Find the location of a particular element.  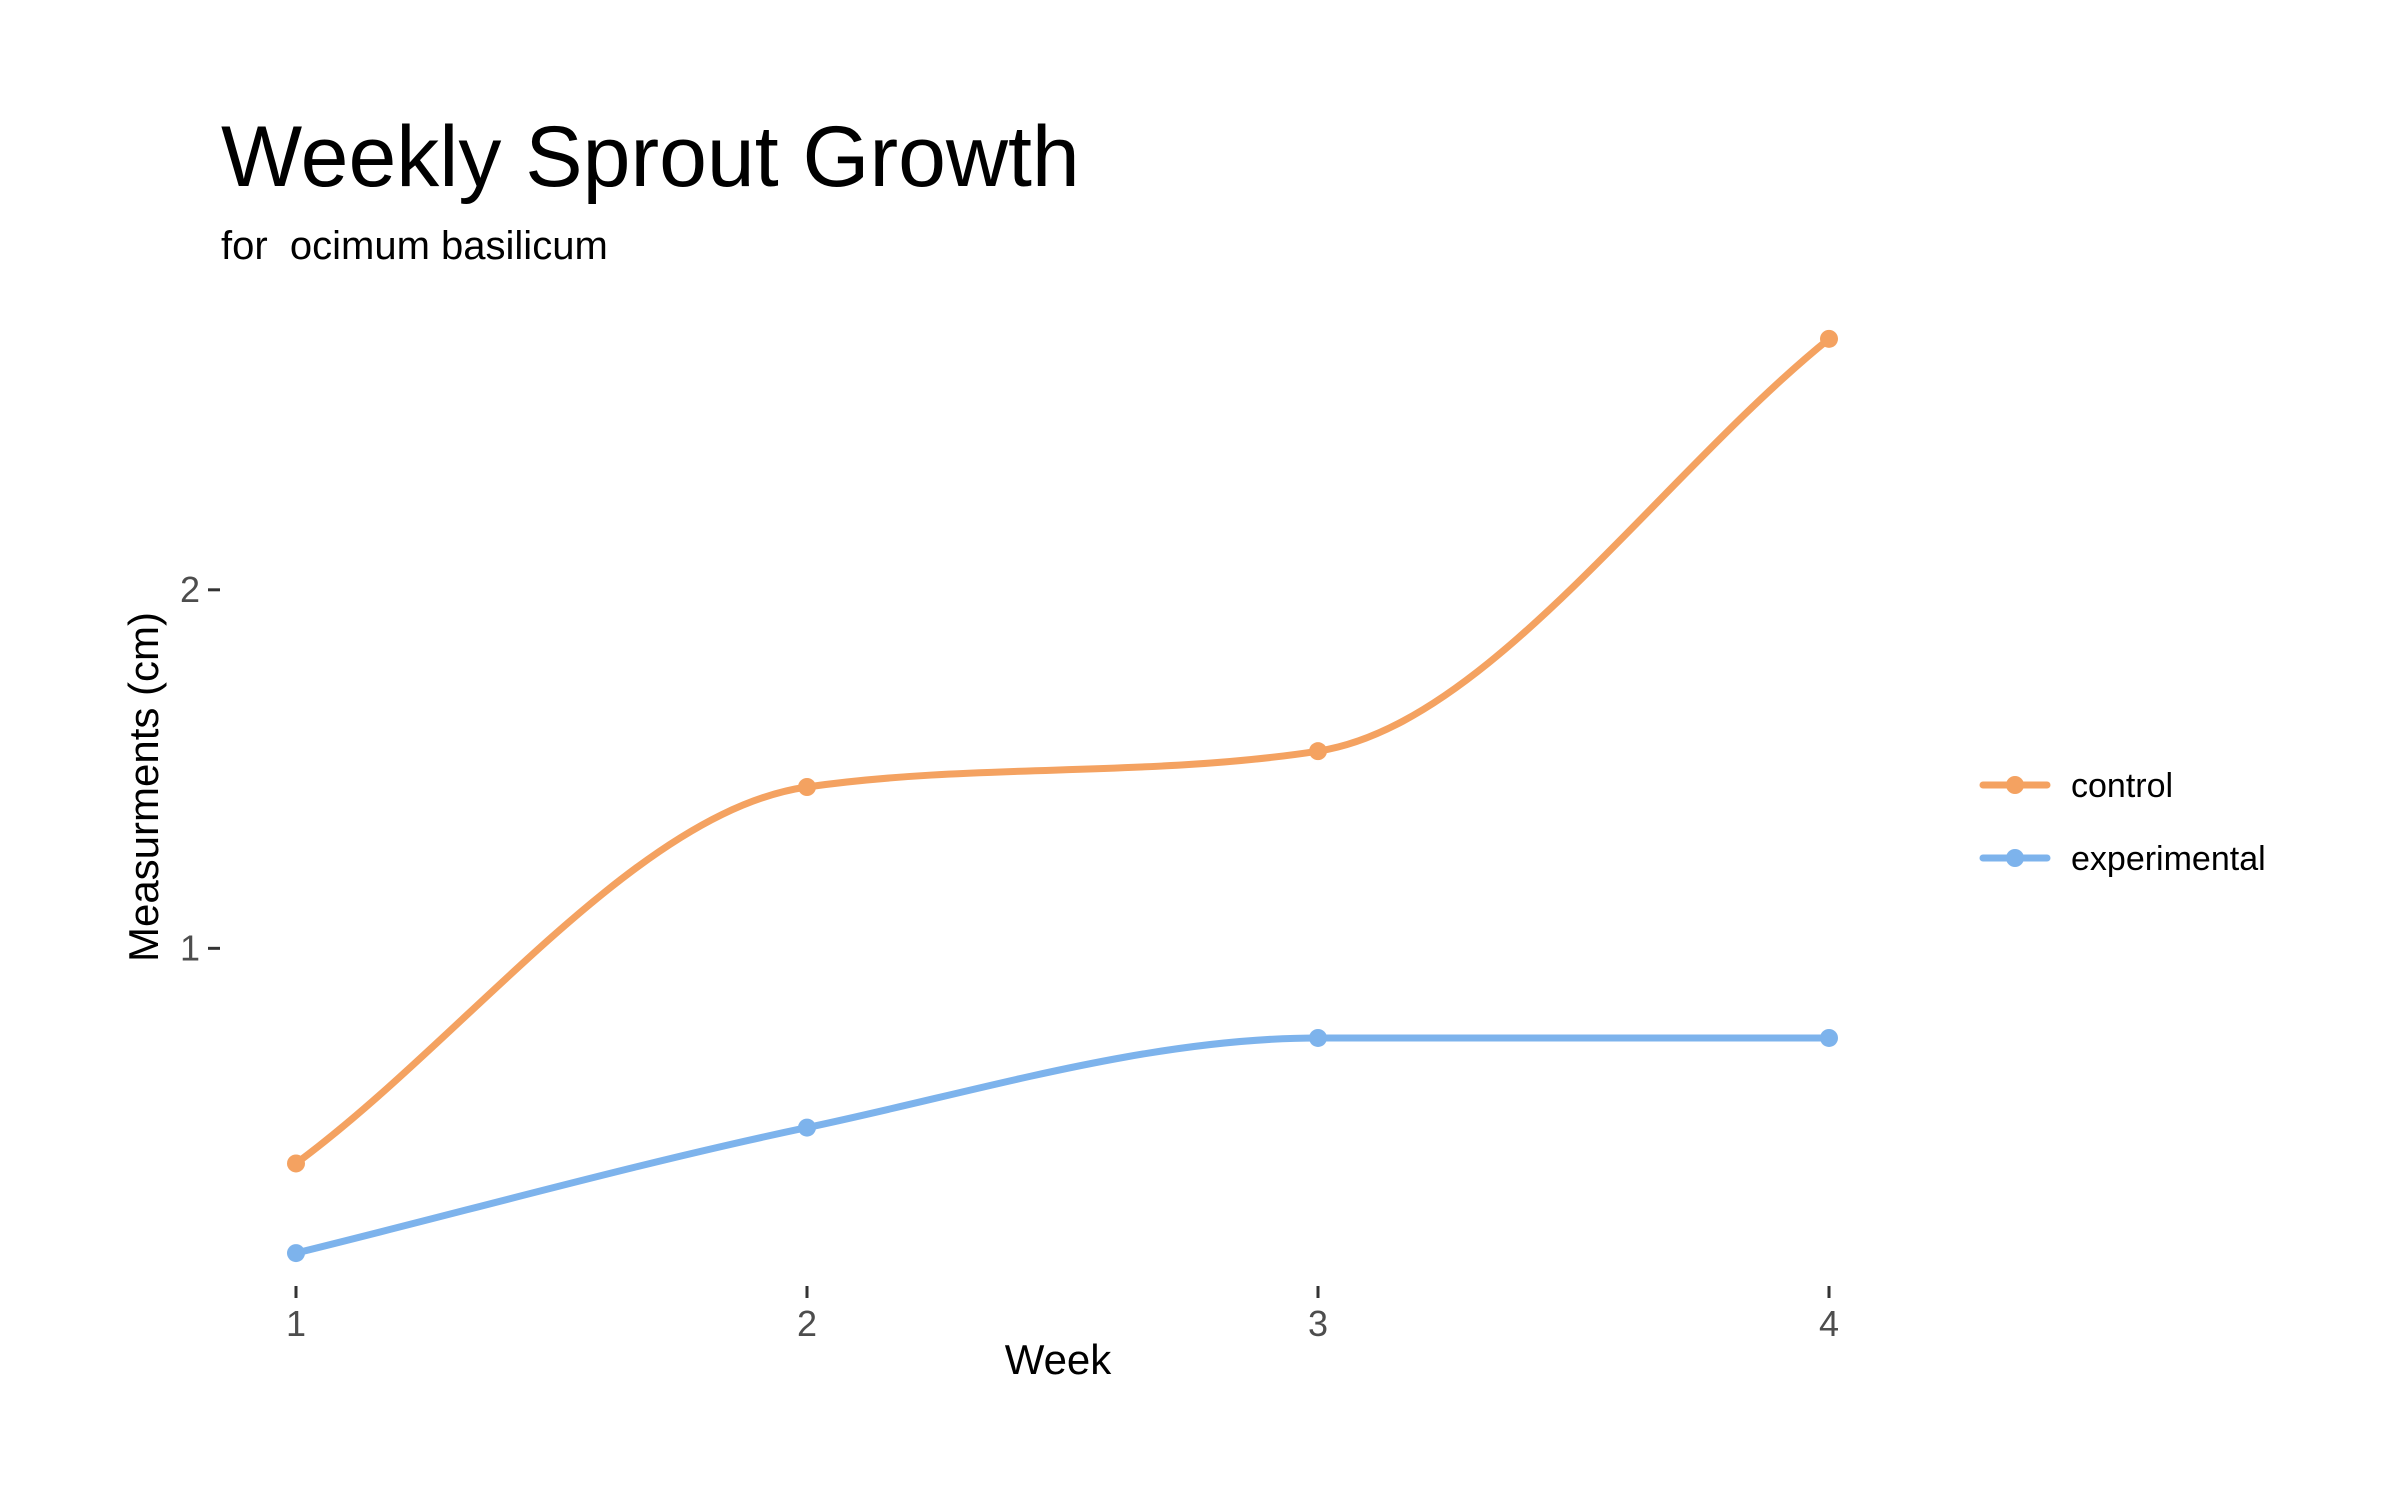

legend-item-control: control is located at coordinates (2076, 786).